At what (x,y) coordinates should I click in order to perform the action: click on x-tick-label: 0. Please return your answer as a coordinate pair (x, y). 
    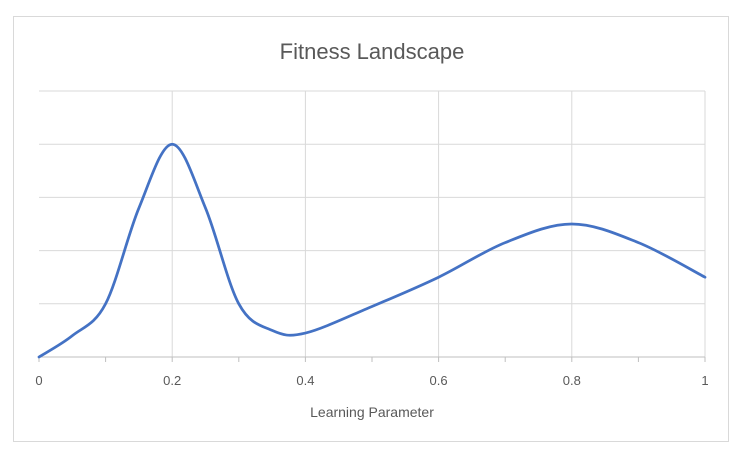
    Looking at the image, I should click on (38, 380).